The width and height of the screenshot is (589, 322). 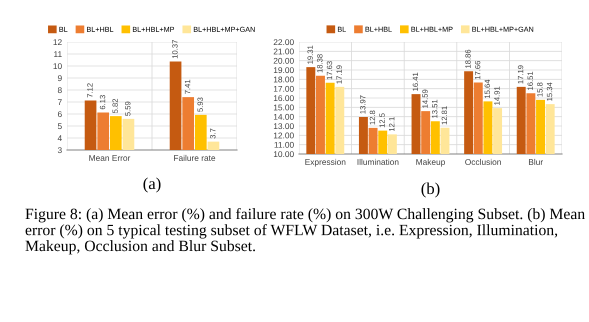 What do you see at coordinates (60, 150) in the screenshot?
I see `y-tick-label: 3` at bounding box center [60, 150].